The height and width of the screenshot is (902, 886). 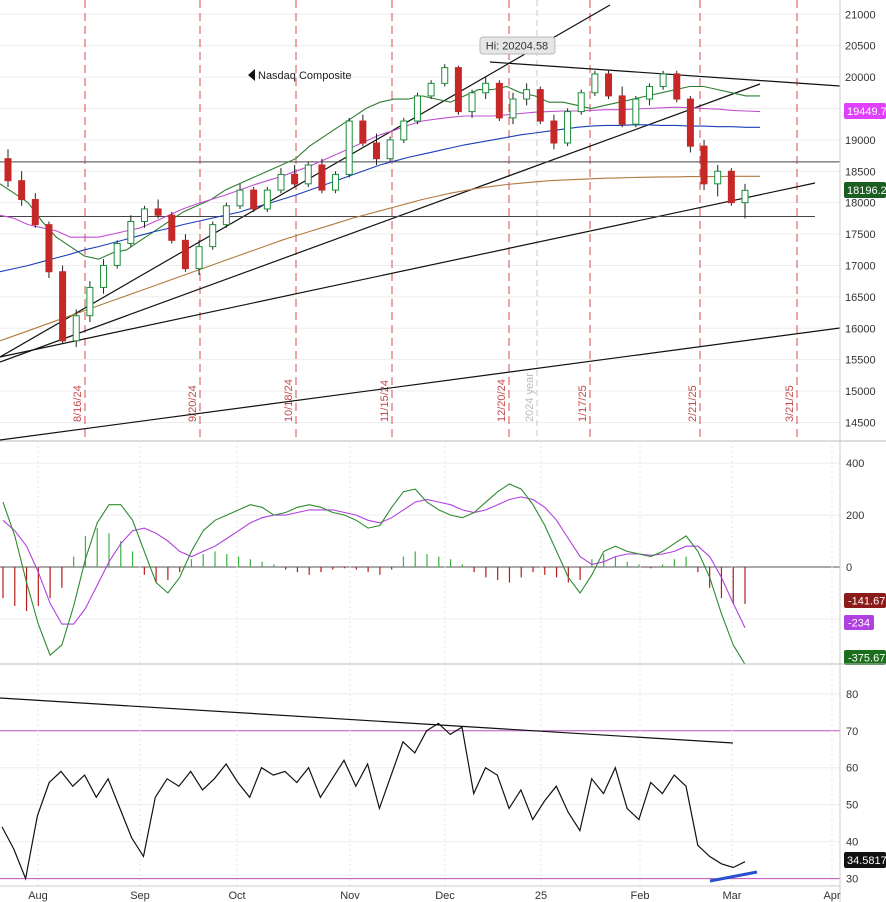 I want to click on x-tick-label: Feb, so click(x=640, y=896).